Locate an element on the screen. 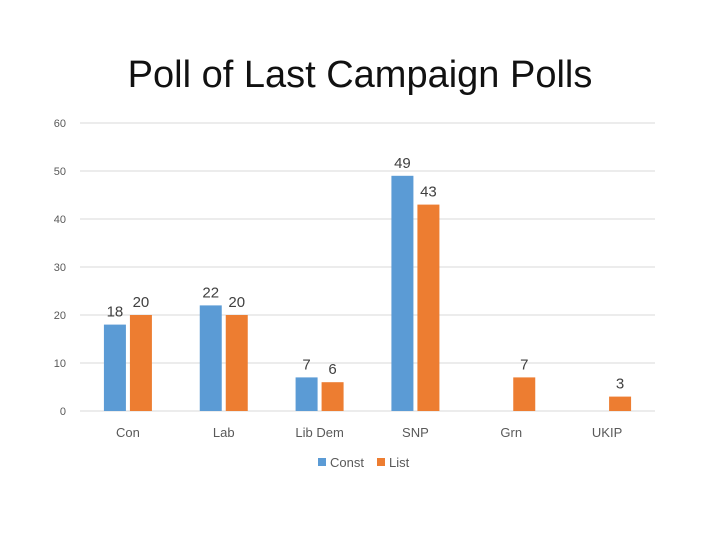 Image resolution: width=720 pixels, height=540 pixels. y-tick-label: 20 is located at coordinates (60, 316).